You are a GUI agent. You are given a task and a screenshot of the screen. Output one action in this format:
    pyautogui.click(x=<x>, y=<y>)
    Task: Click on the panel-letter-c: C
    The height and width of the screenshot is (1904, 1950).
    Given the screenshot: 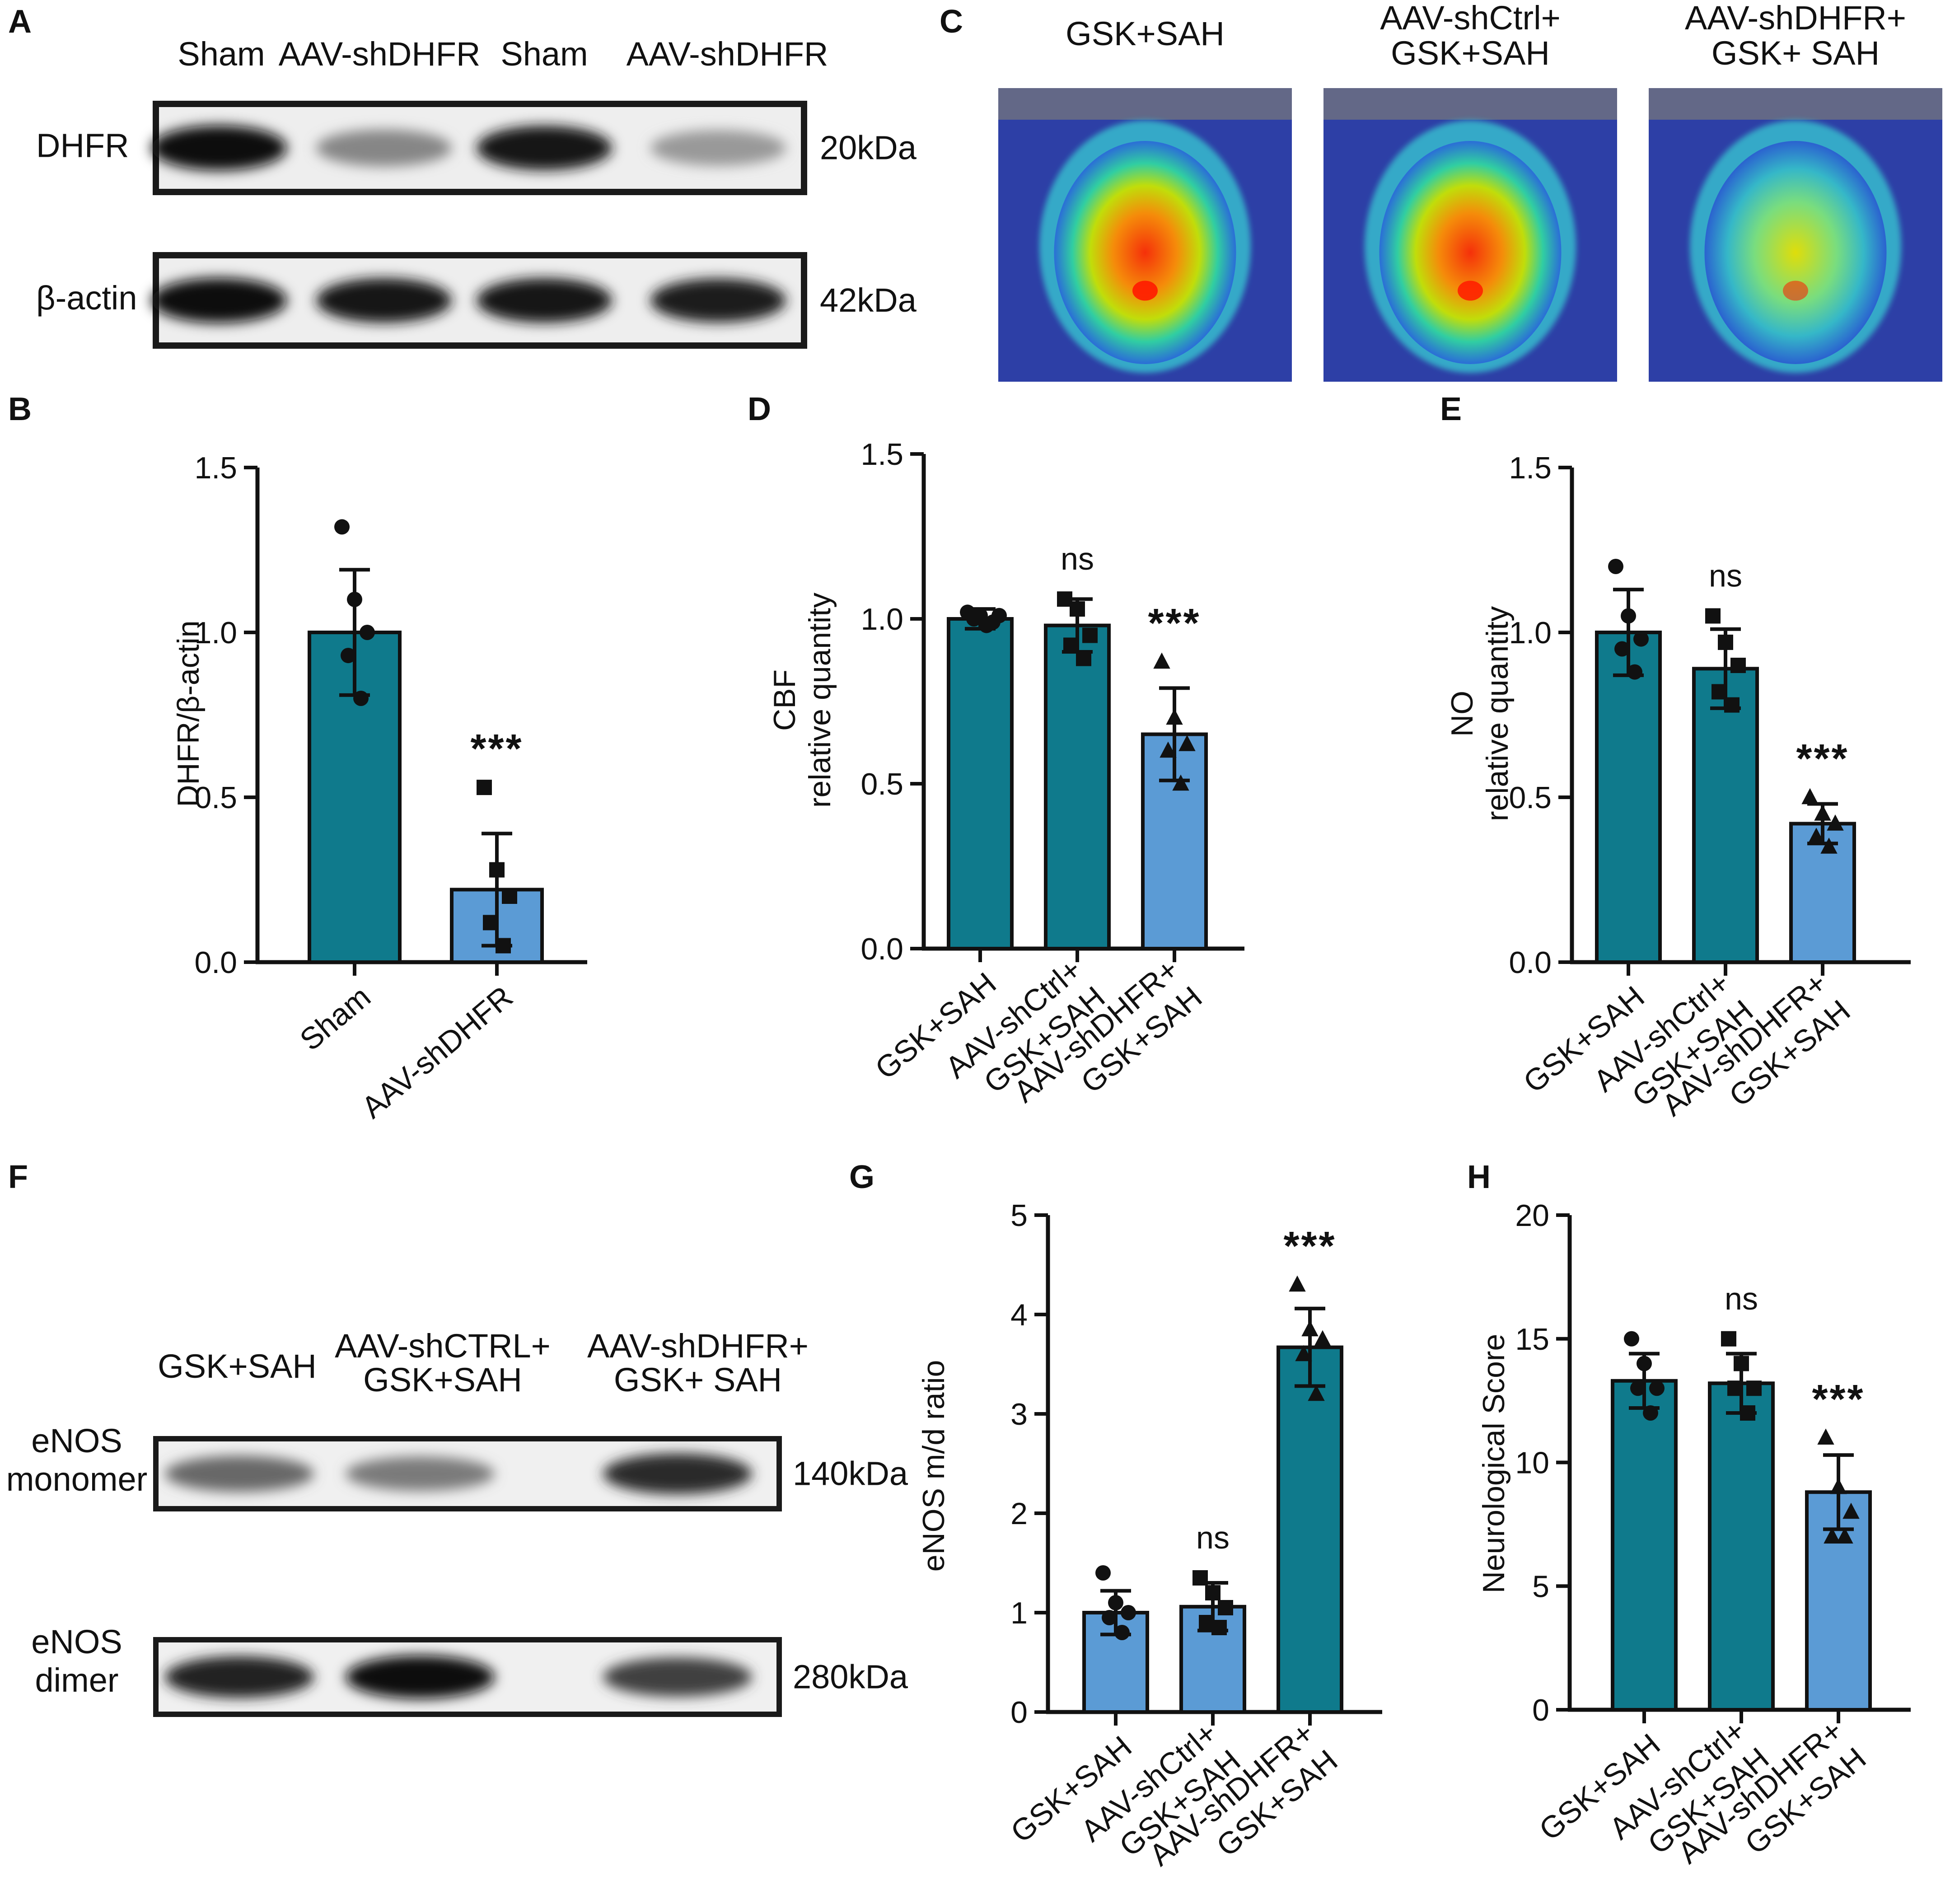 What is the action you would take?
    pyautogui.click(x=951, y=22)
    